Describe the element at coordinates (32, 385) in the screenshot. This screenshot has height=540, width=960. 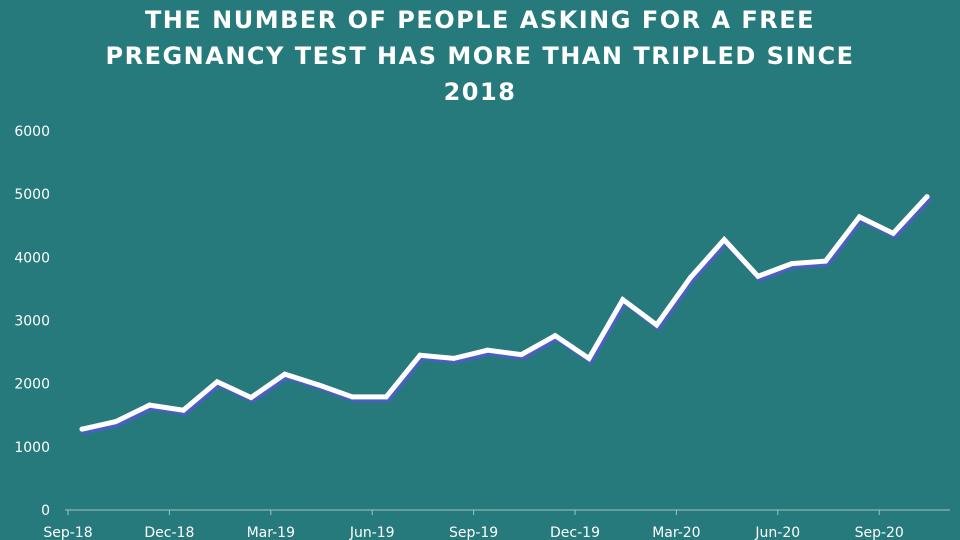
I see `y-tick-label: 2000` at that location.